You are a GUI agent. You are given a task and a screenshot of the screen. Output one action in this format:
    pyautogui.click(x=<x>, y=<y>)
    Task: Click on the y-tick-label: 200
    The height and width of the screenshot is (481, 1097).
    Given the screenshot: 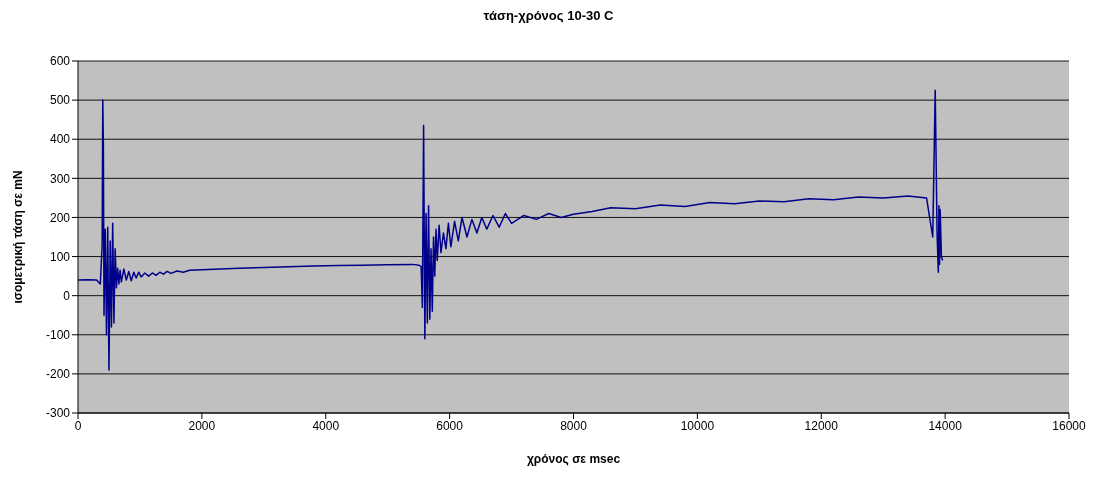 What is the action you would take?
    pyautogui.click(x=60, y=217)
    